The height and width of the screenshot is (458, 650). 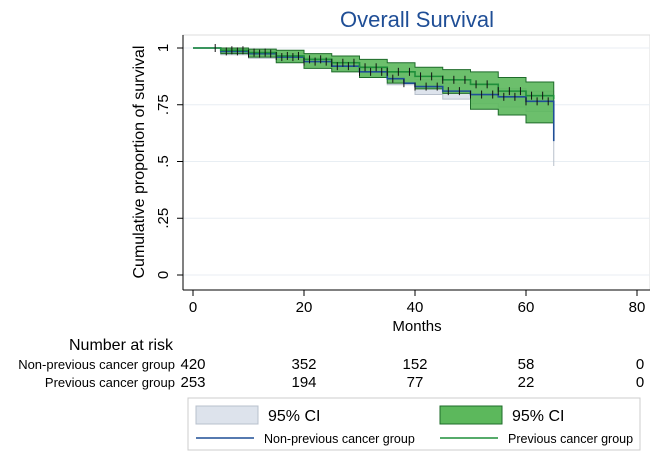 What do you see at coordinates (139, 162) in the screenshot?
I see `y-axis-label: Cumulative proportion of survival` at bounding box center [139, 162].